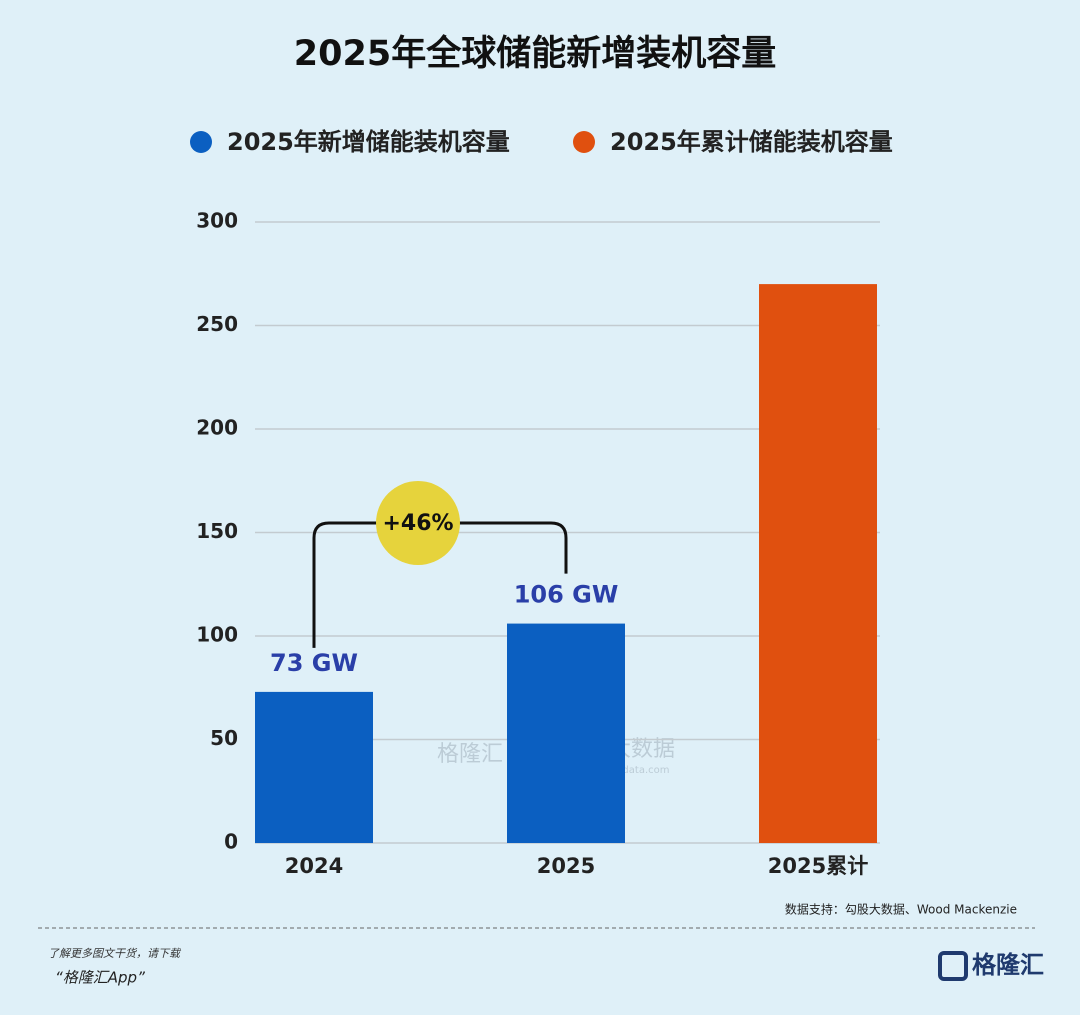  Describe the element at coordinates (314, 866) in the screenshot. I see `x-tick-label: 2024` at that location.